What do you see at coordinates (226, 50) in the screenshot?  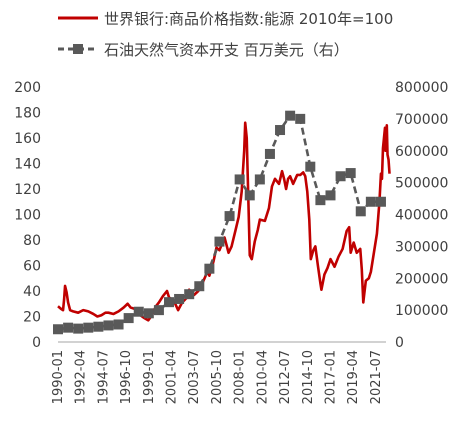 I see `legend-label-capex: 石油天然气资本开支 百万美元（右）` at bounding box center [226, 50].